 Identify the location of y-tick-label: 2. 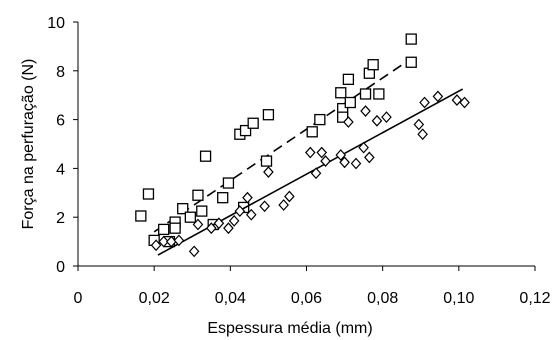
(60, 218).